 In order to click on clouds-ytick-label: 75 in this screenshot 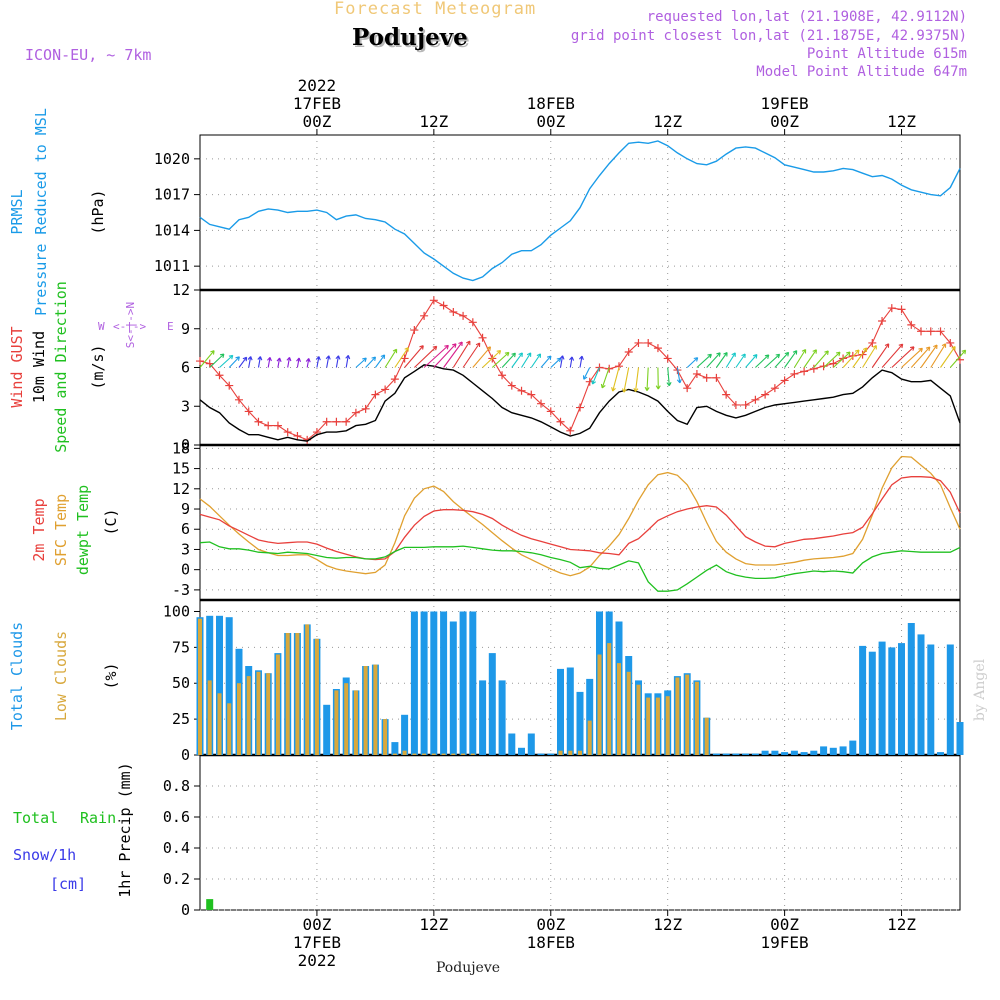, I will do `click(181, 647)`.